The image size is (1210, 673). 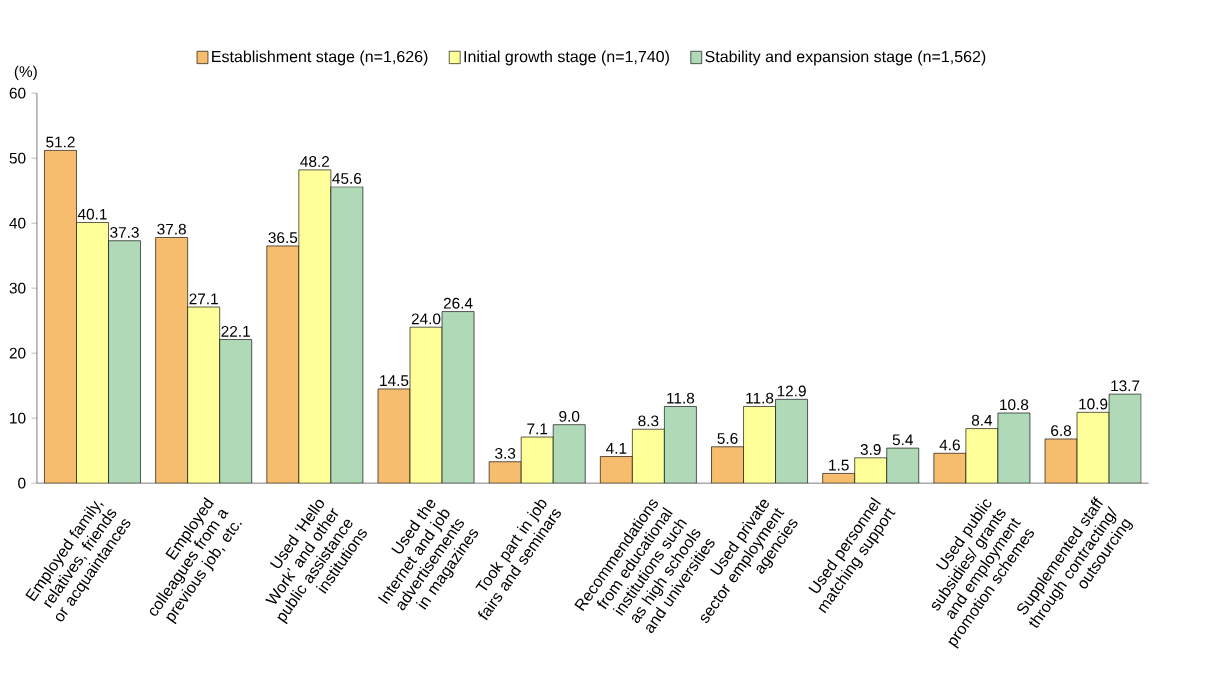 I want to click on data-label: 51.2, so click(x=60, y=142).